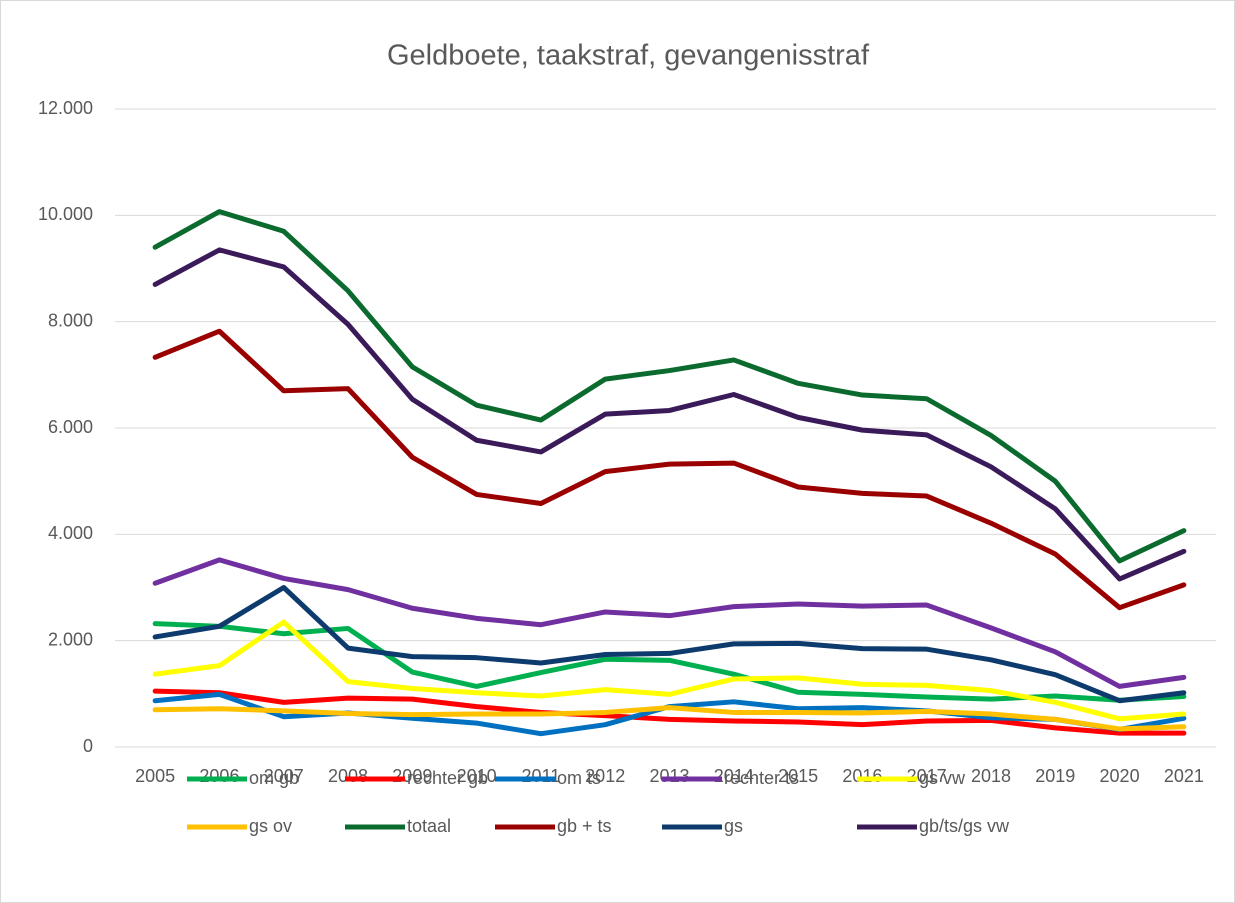 The width and height of the screenshot is (1235, 903). What do you see at coordinates (447, 778) in the screenshot?
I see `legend-label: rechter gb` at bounding box center [447, 778].